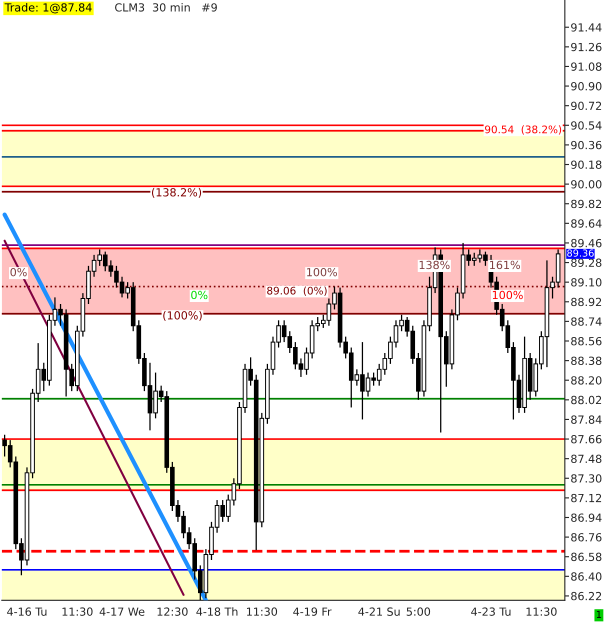 Image resolution: width=608 pixels, height=624 pixels. Describe the element at coordinates (217, 611) in the screenshot. I see `x-tick-label: 4-18 Th` at that location.